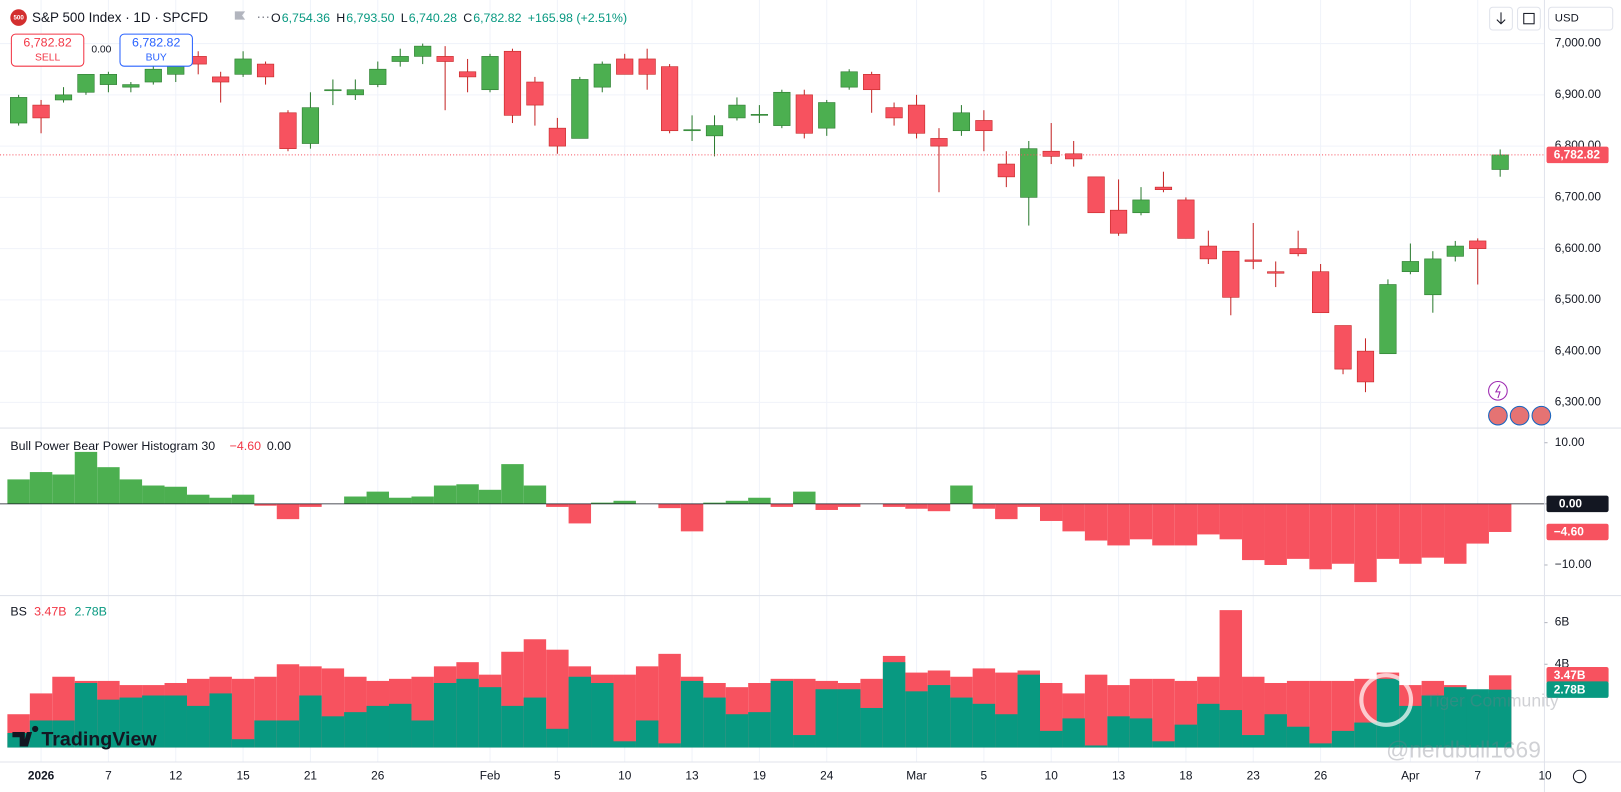 The height and width of the screenshot is (792, 1621). What do you see at coordinates (577, 18) in the screenshot?
I see `price-change: +165.98 (+2.51%)` at bounding box center [577, 18].